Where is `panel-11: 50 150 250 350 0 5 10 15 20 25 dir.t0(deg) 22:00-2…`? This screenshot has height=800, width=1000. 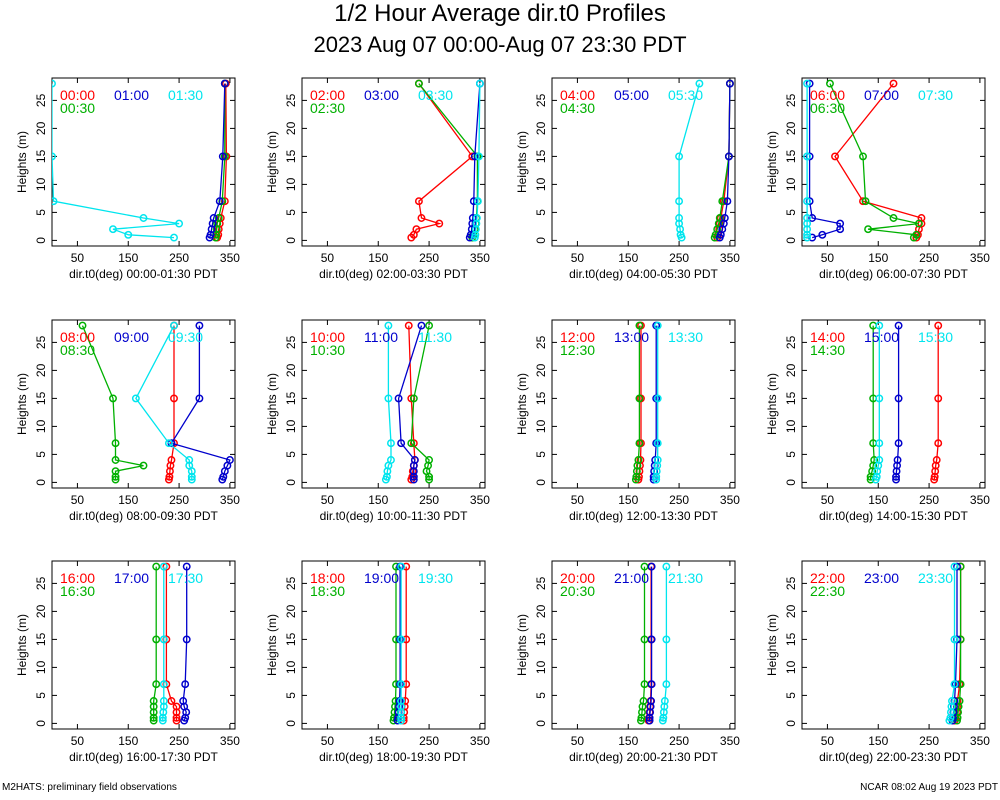 panel-11: 50 150 250 350 0 5 10 15 20 25 dir.t0(deg) 22:00-2… is located at coordinates (877, 662).